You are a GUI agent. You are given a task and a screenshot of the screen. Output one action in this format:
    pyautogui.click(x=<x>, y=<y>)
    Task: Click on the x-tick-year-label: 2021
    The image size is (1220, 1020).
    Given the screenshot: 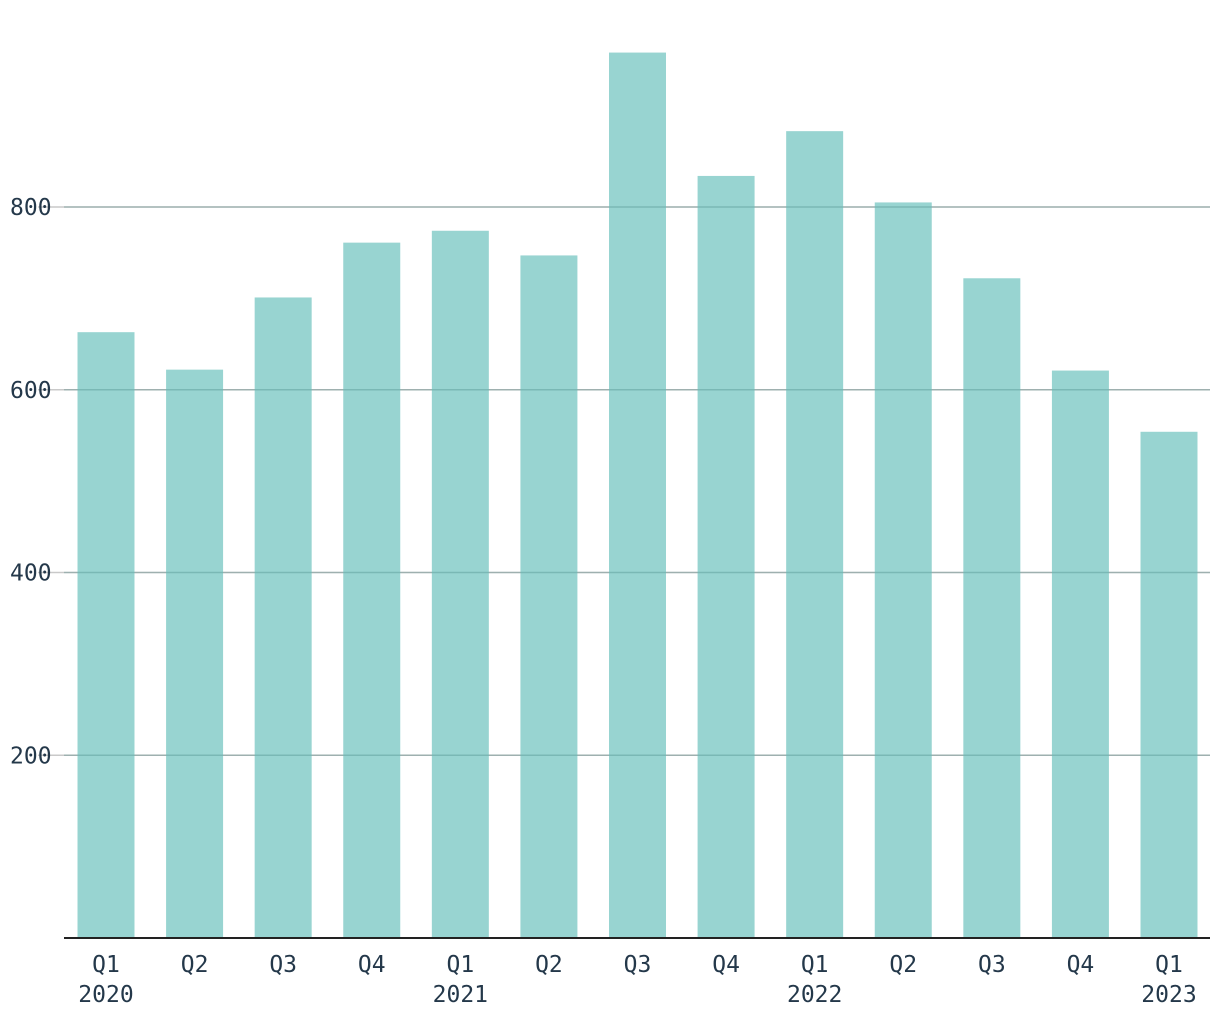 What is the action you would take?
    pyautogui.click(x=460, y=995)
    